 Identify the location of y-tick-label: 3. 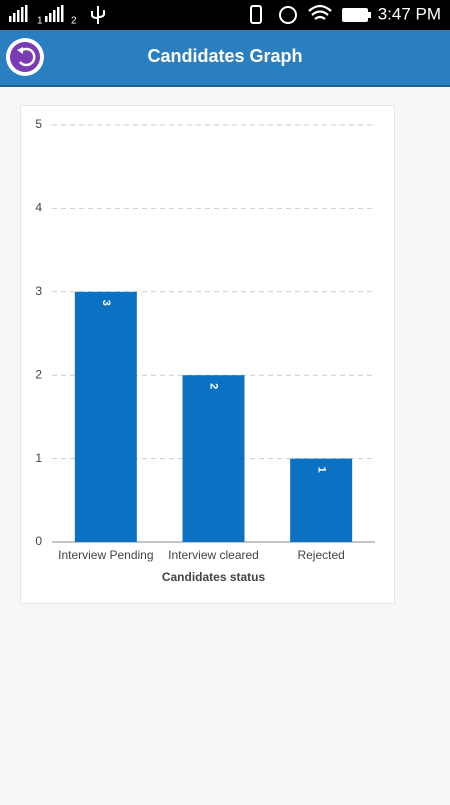
(38, 291).